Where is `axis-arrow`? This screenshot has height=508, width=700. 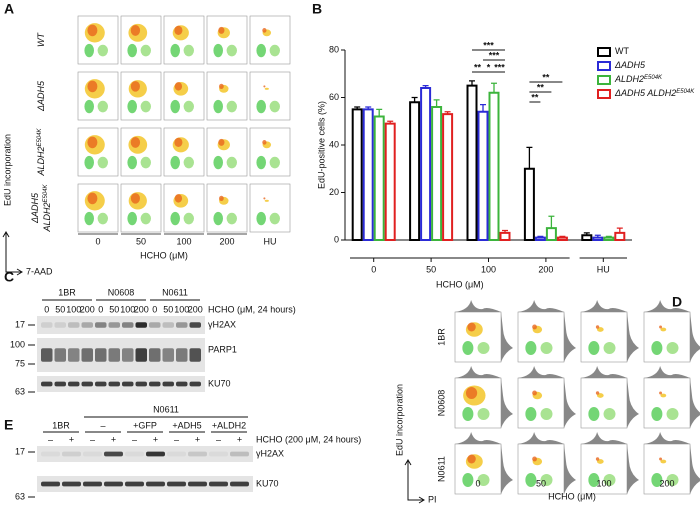 axis-arrow is located at coordinates (12, 253).